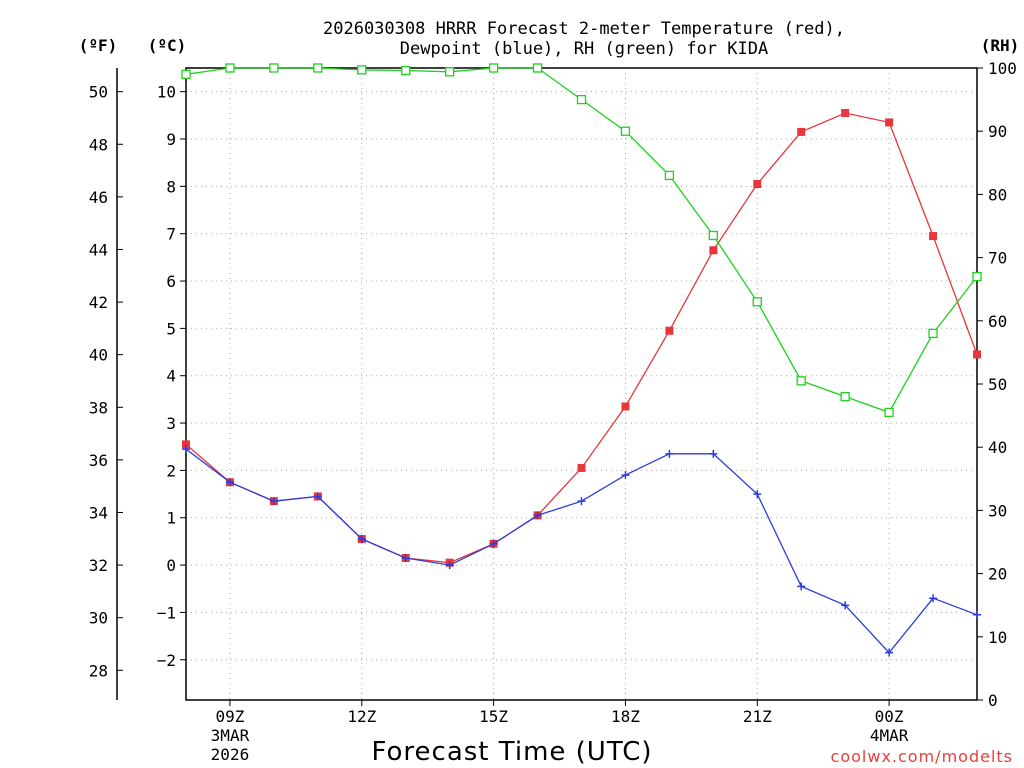  What do you see at coordinates (171, 470) in the screenshot?
I see `celsius-tick-label: 2` at bounding box center [171, 470].